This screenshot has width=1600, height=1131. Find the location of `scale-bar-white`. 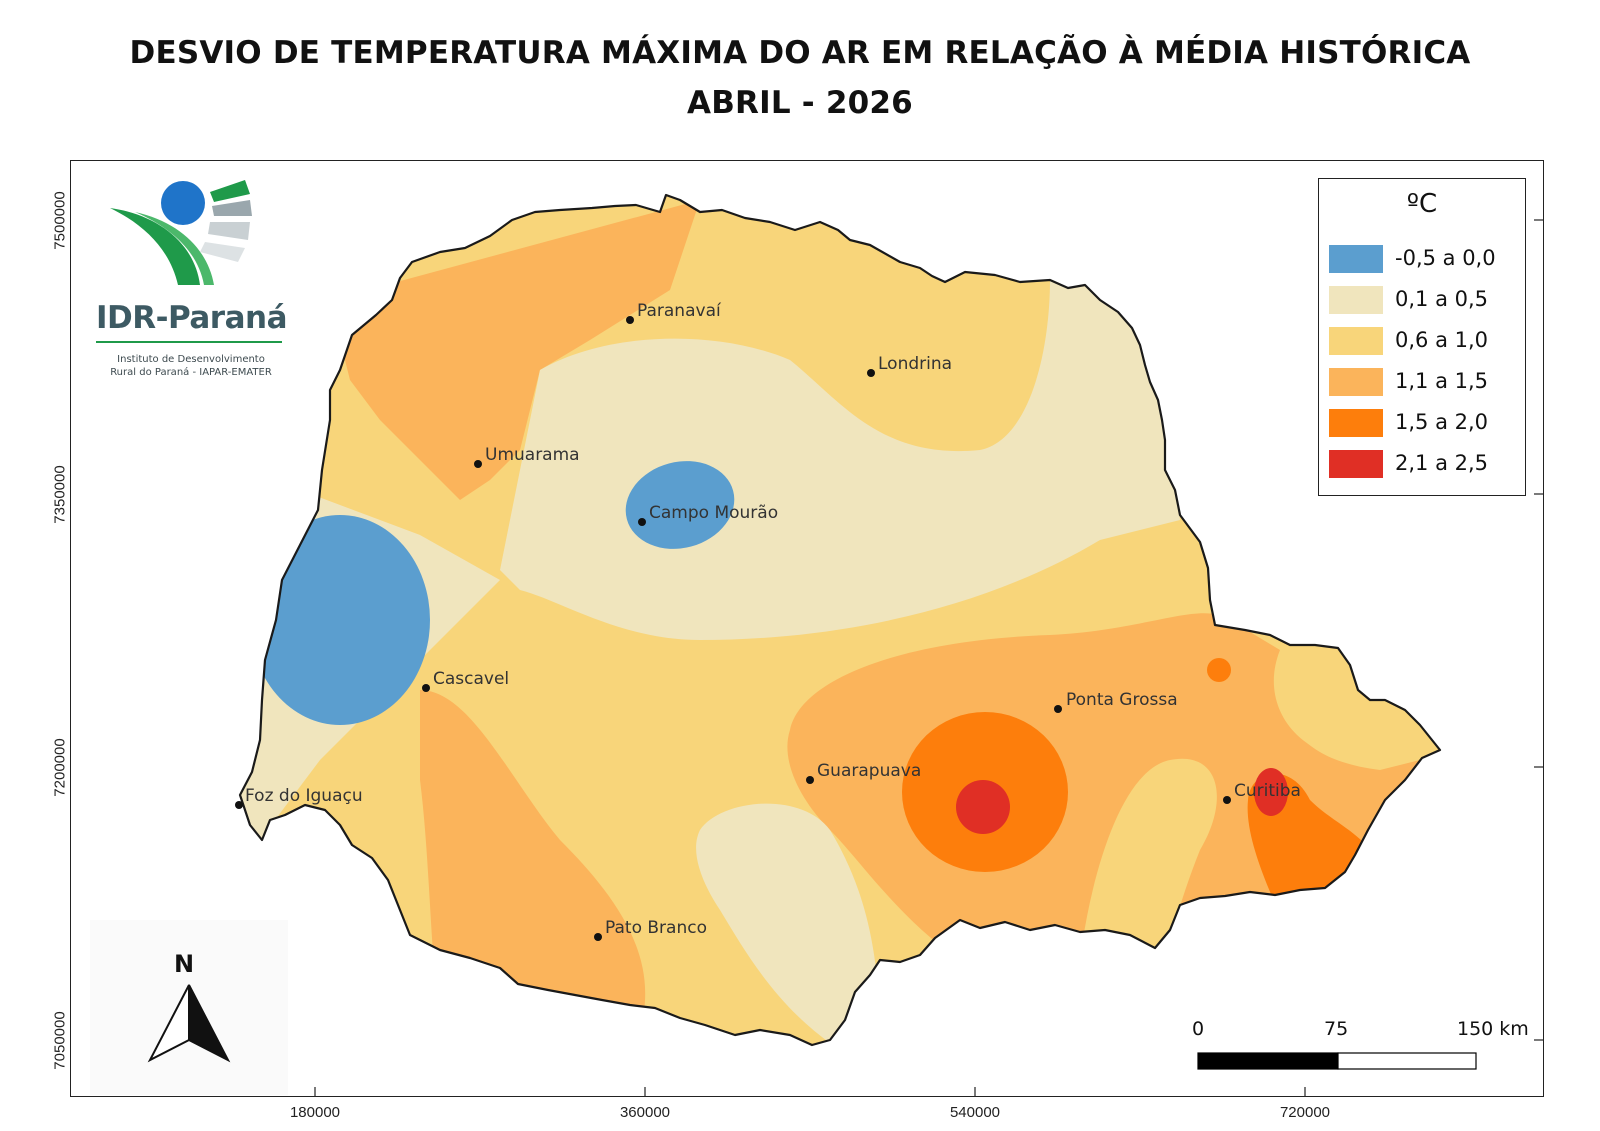

scale-bar-white is located at coordinates (1407, 1061).